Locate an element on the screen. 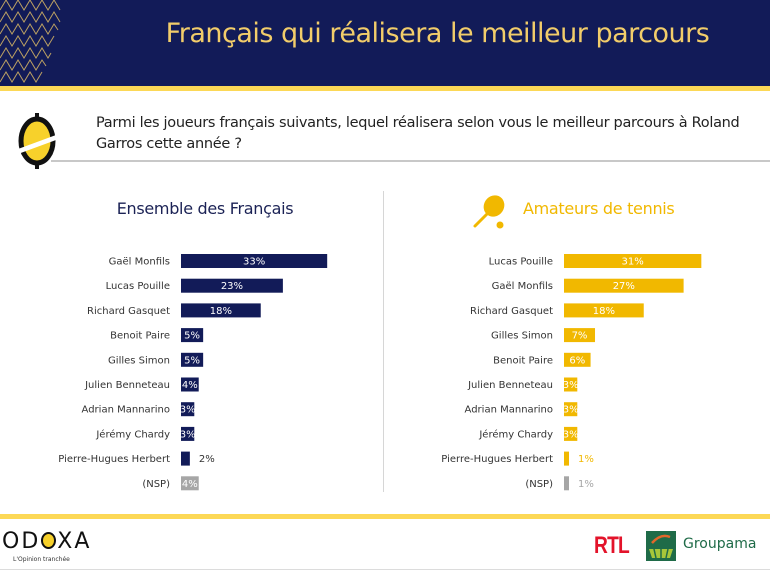 Image resolution: width=770 pixels, height=571 pixels. panel-title-tennis-fans: Amateurs de tennis is located at coordinates (599, 208).